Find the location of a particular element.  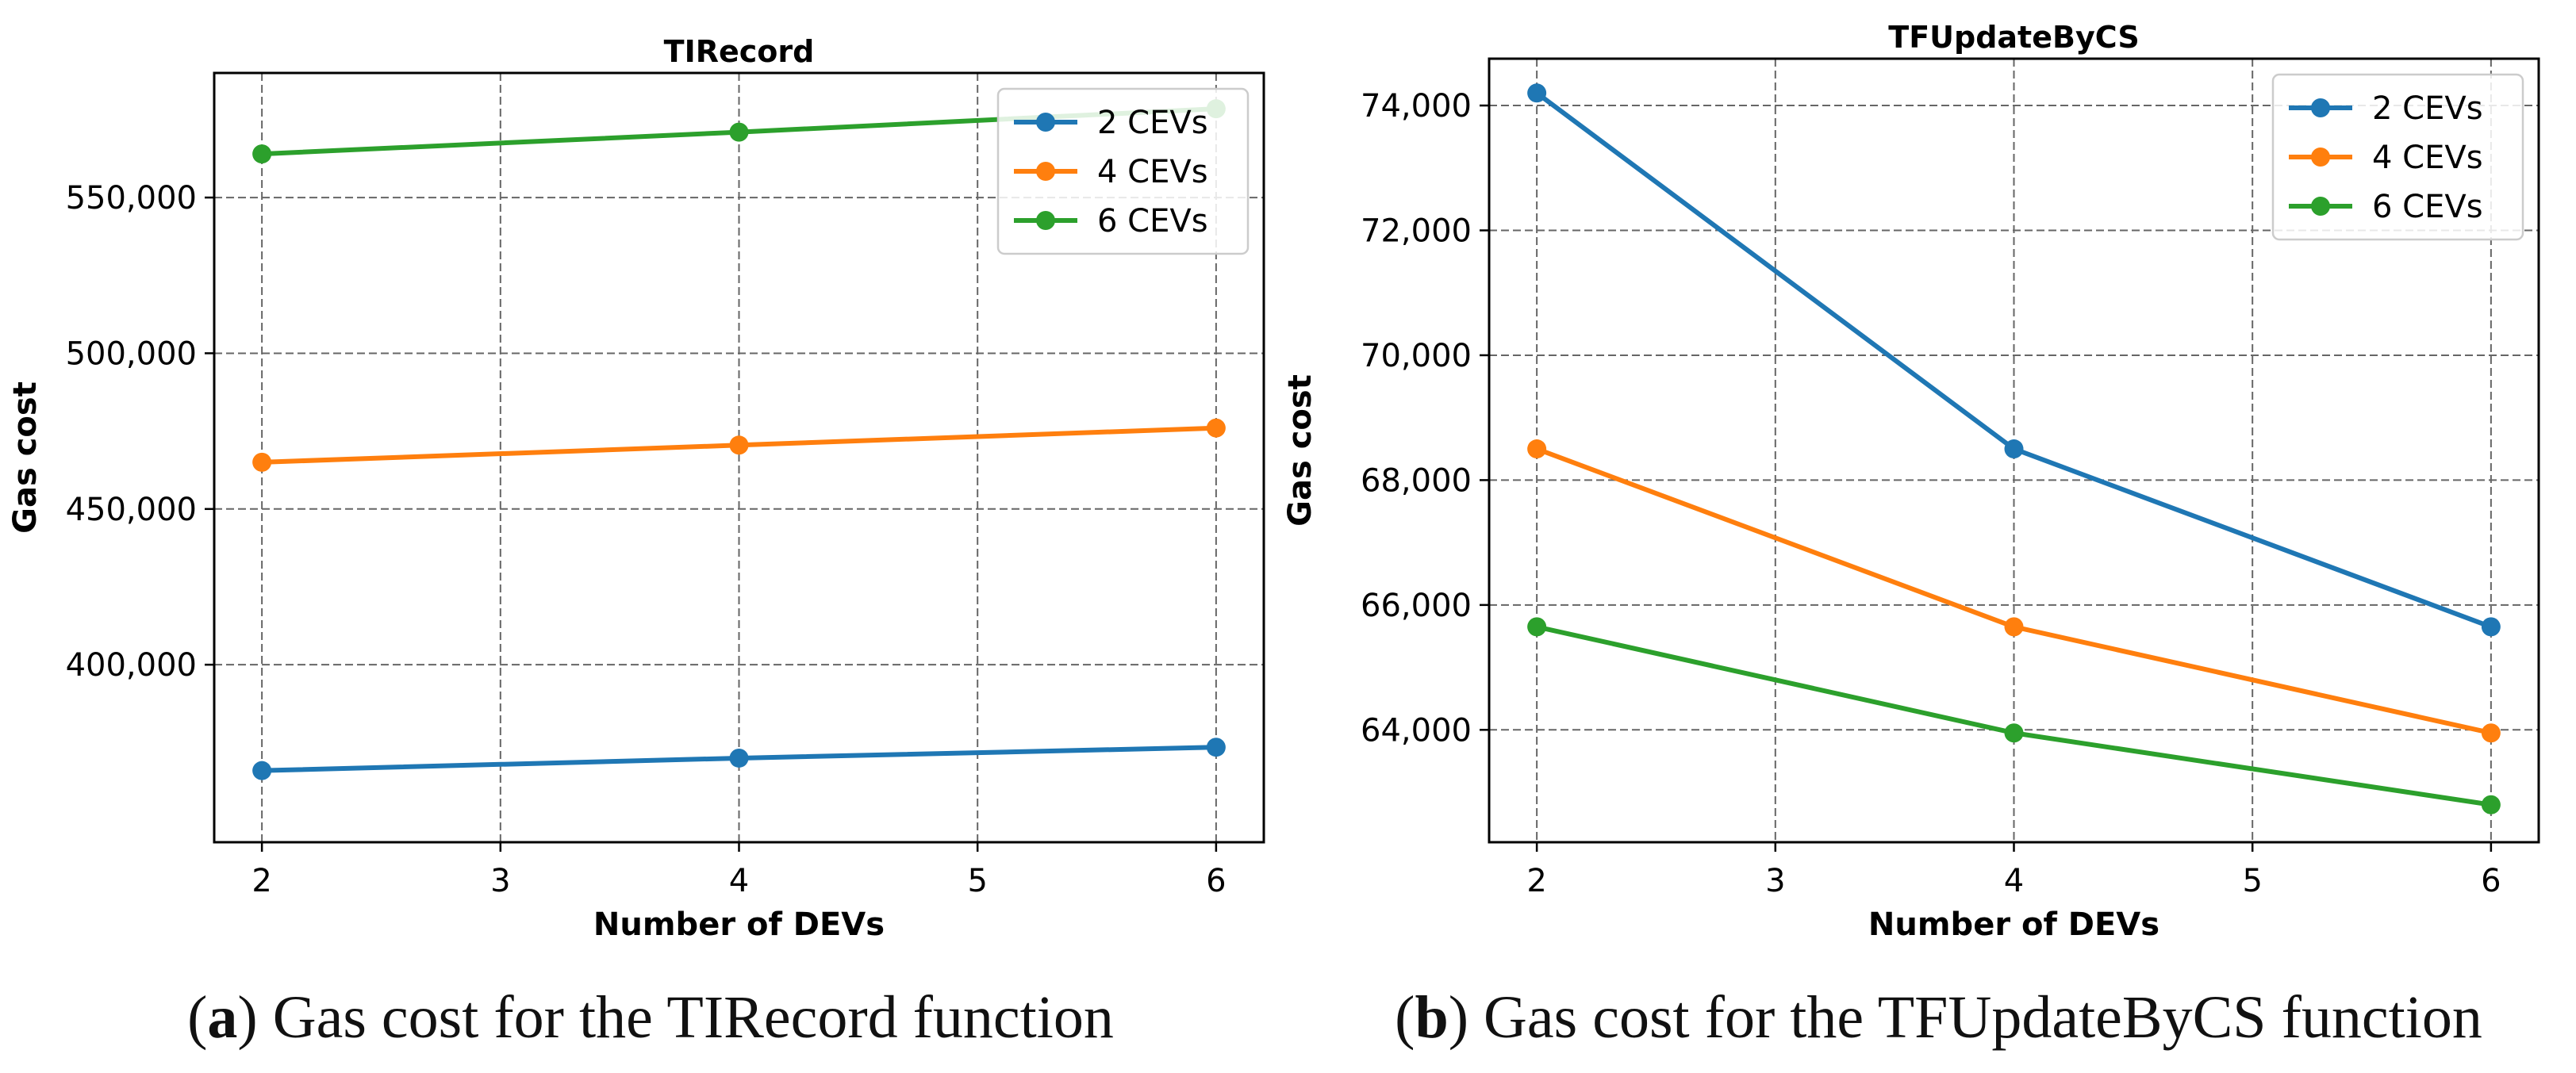

chart-b-y-tick-label: 64,000 is located at coordinates (1416, 731).